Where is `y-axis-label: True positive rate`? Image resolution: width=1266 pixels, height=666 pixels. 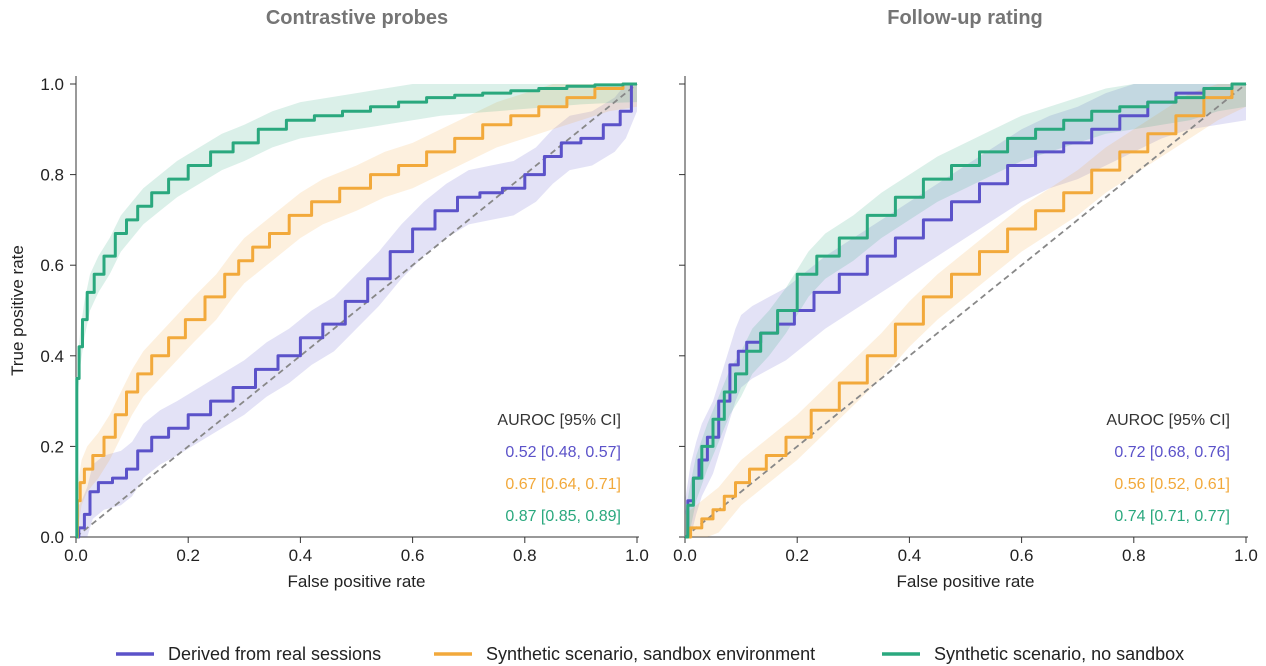
y-axis-label: True positive rate is located at coordinates (17, 310).